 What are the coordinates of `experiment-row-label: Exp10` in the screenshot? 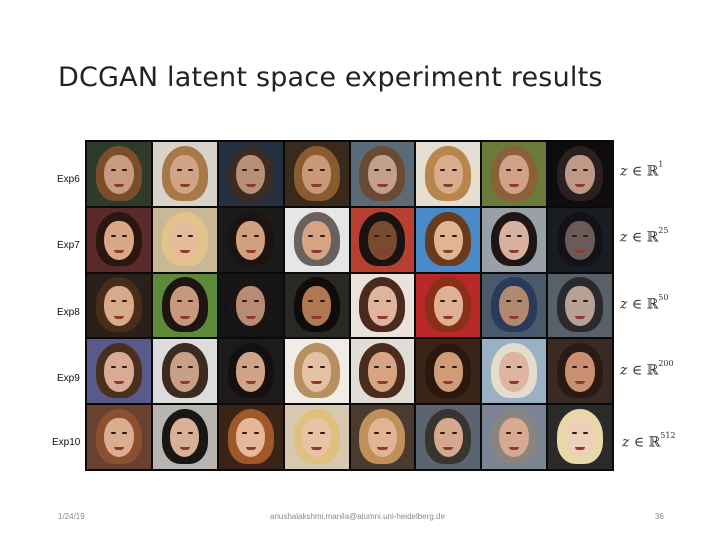 It's located at (66, 442).